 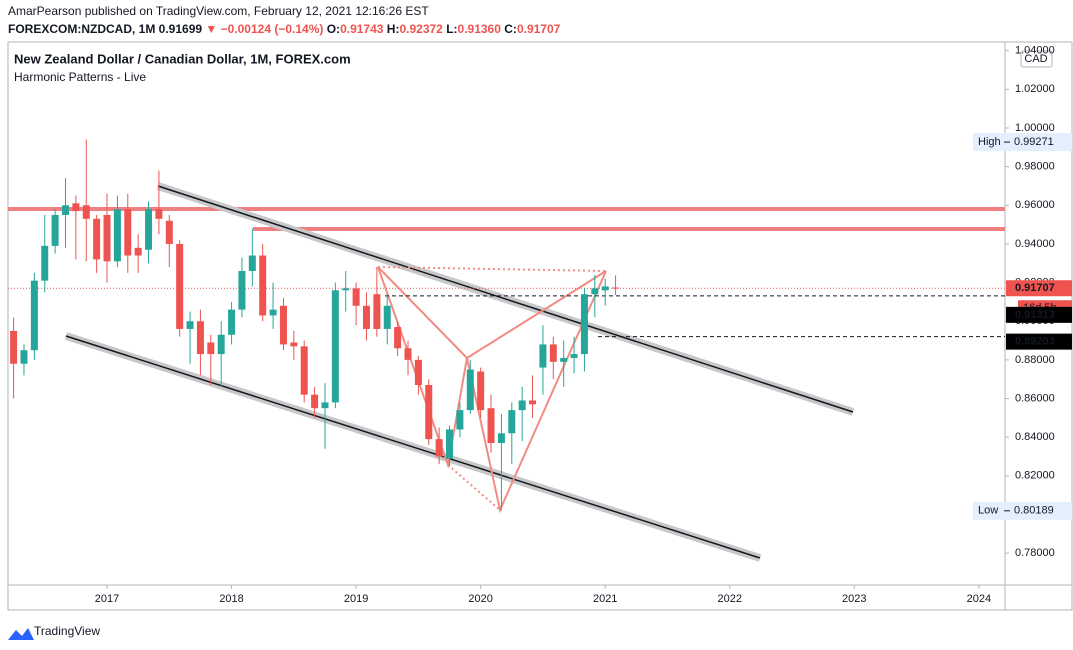 What do you see at coordinates (264, 29) in the screenshot?
I see `change: ▼ −0.00124 (−0.14%)` at bounding box center [264, 29].